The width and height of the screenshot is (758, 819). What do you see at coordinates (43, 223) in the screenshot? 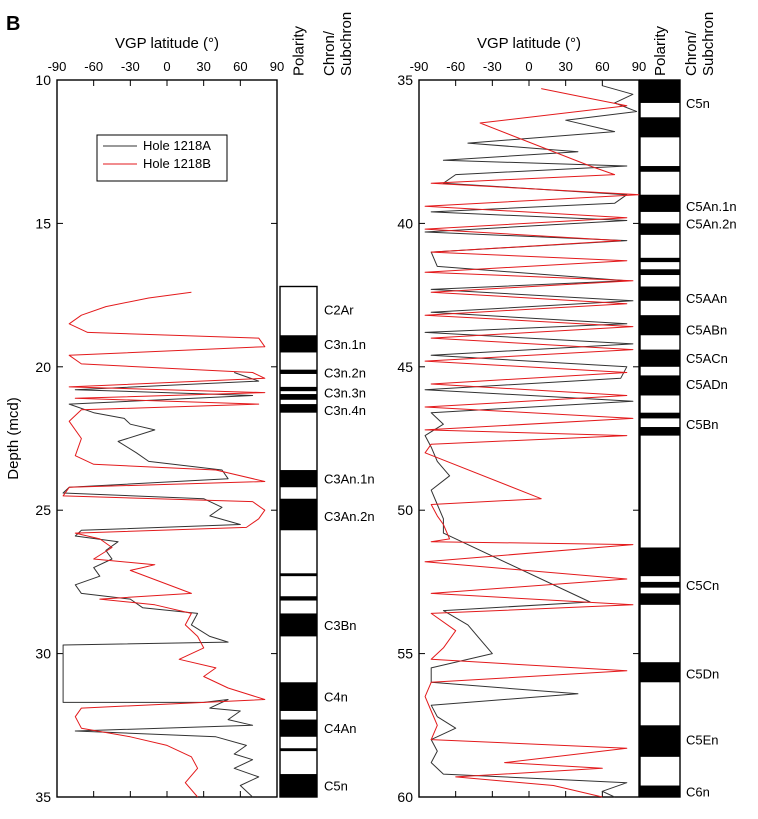
I see `y-tick-label: 15` at bounding box center [43, 223].